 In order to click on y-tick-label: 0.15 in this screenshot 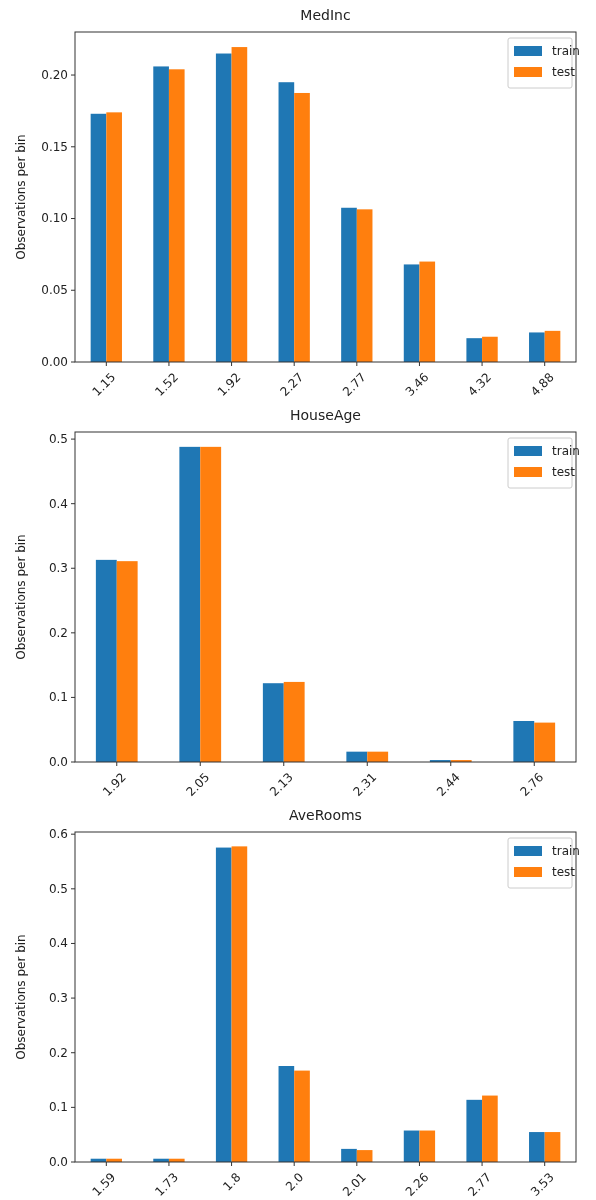, I will do `click(54, 146)`.